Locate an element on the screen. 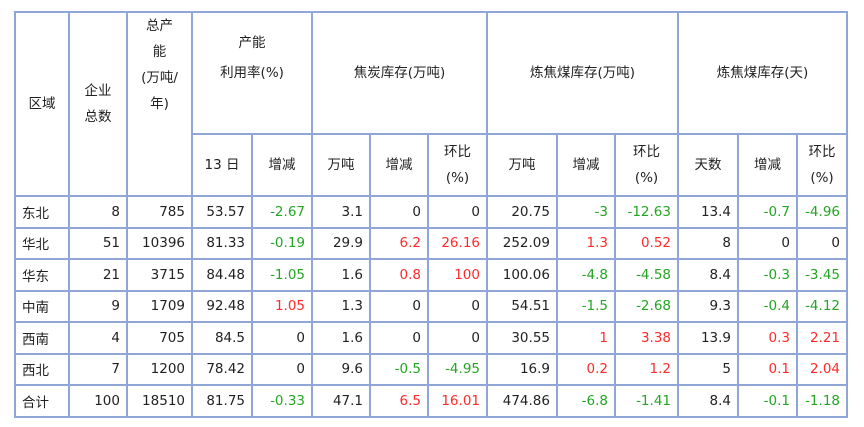 This screenshot has width=864, height=427. value-cell: 92.48 is located at coordinates (222, 306).